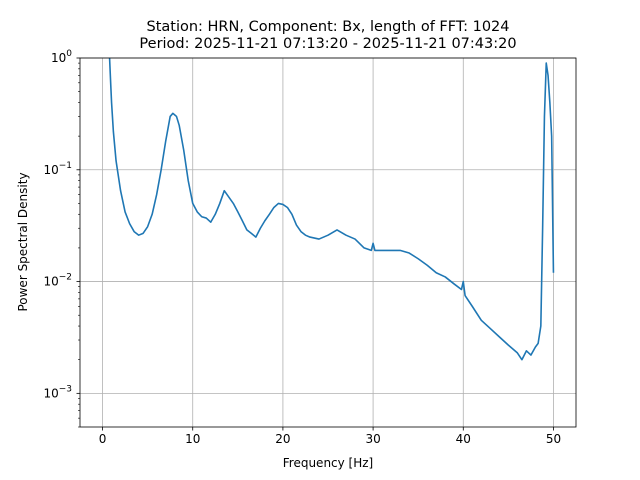 The height and width of the screenshot is (480, 640). I want to click on y-tick-label: 10⁰, so click(61, 57).